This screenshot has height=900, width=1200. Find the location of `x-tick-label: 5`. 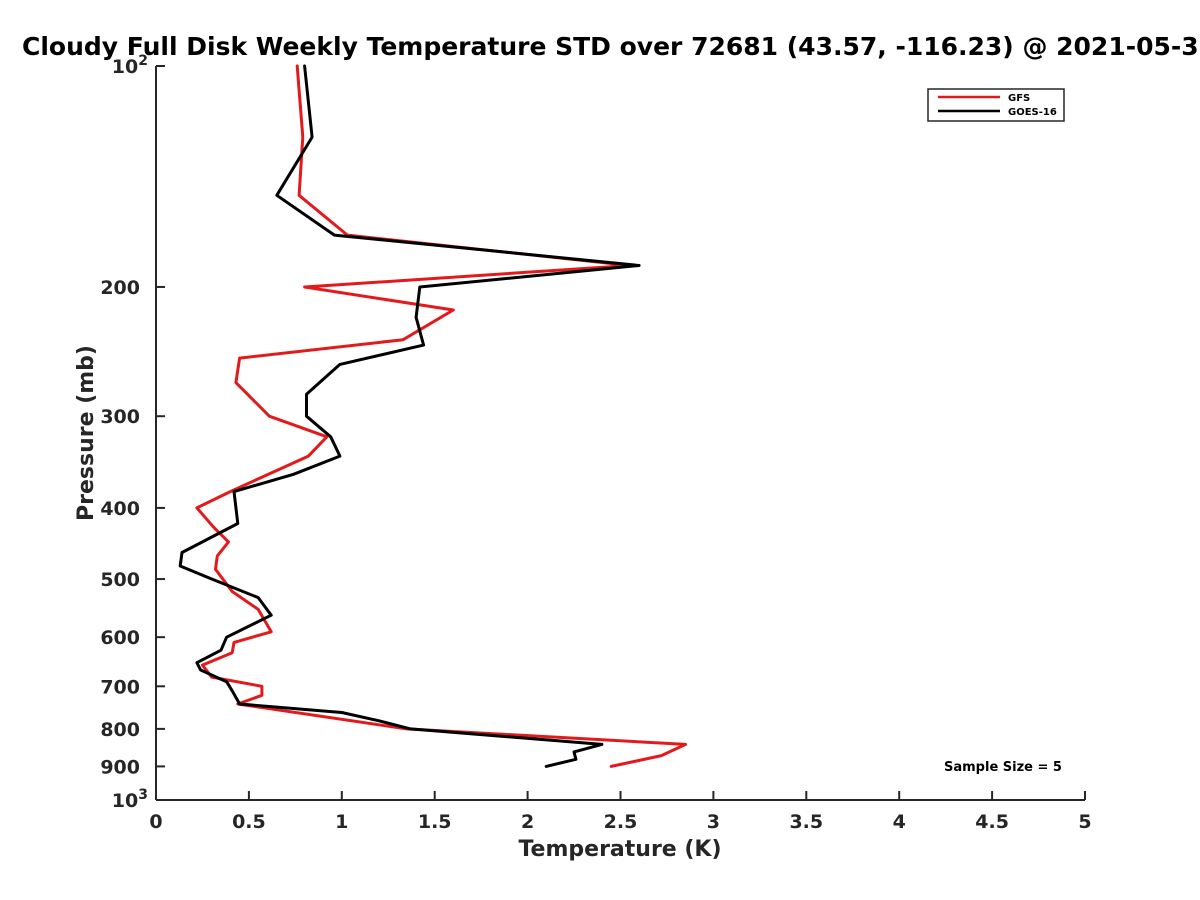

x-tick-label: 5 is located at coordinates (1084, 822).